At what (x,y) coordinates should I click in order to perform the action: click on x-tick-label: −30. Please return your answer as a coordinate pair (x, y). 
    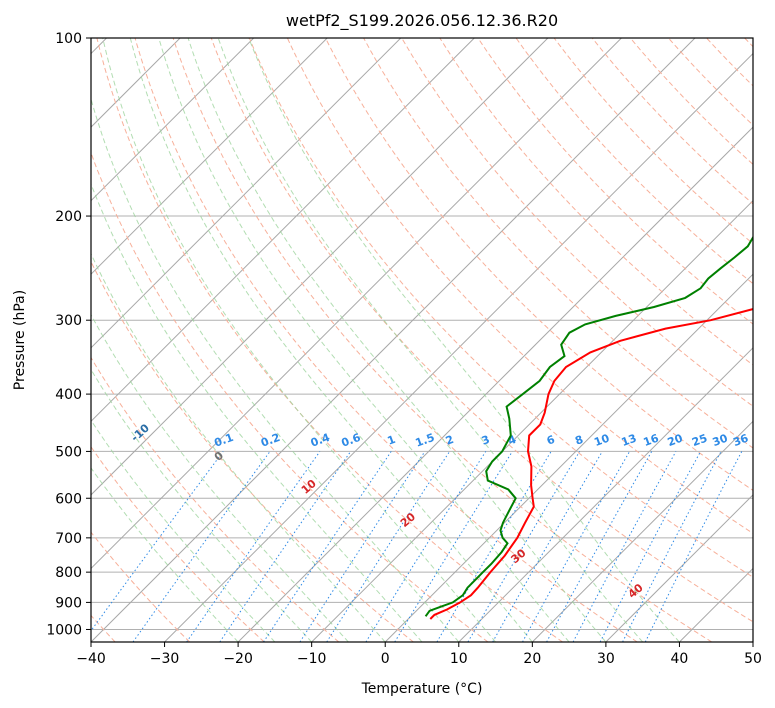
    Looking at the image, I should click on (165, 659).